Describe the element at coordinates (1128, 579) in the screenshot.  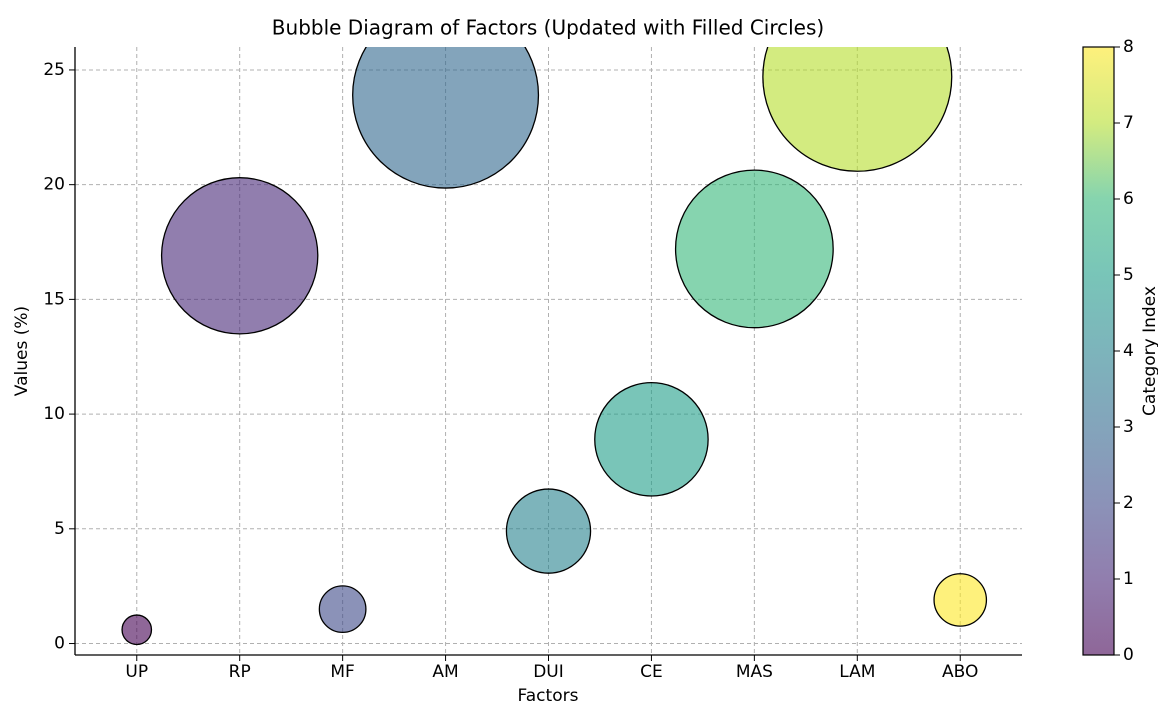
I see `colorbar-tick-label: 1` at that location.